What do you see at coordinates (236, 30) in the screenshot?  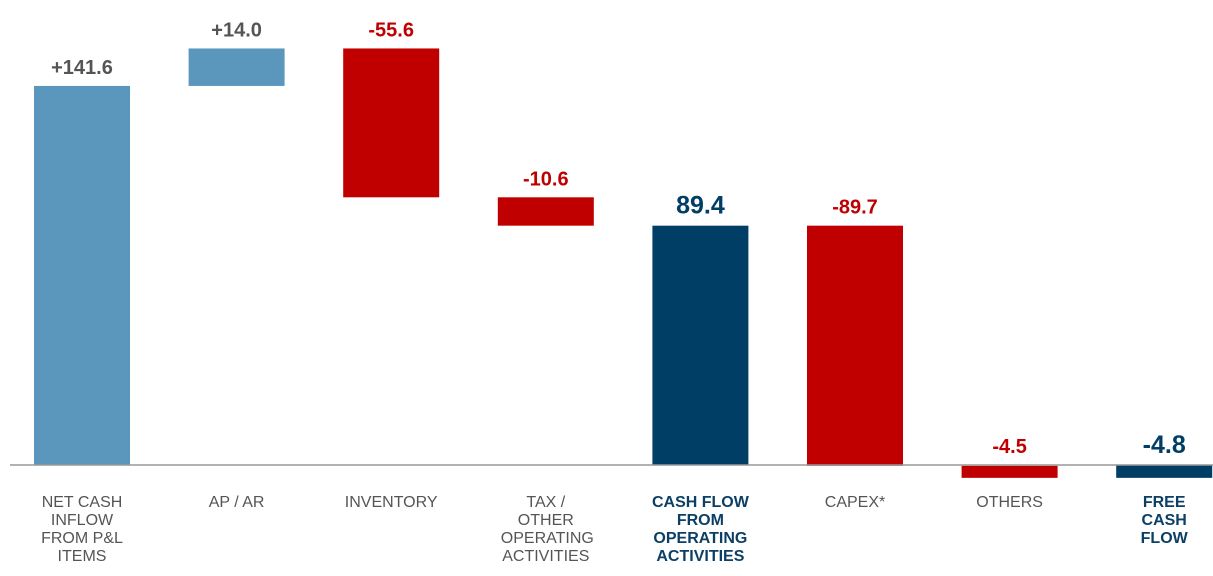 I see `value-label-1: +14.0` at bounding box center [236, 30].